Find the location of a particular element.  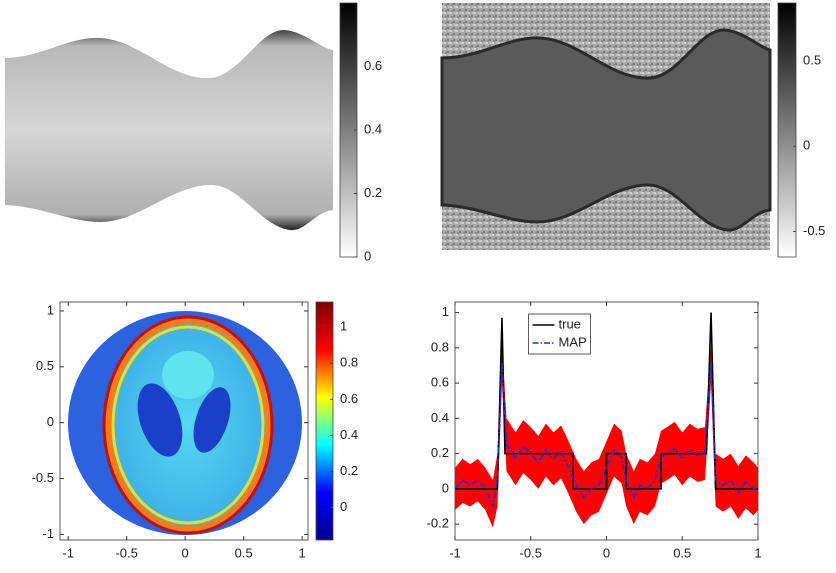

y-tick-label: -0.2 is located at coordinates (438, 523).